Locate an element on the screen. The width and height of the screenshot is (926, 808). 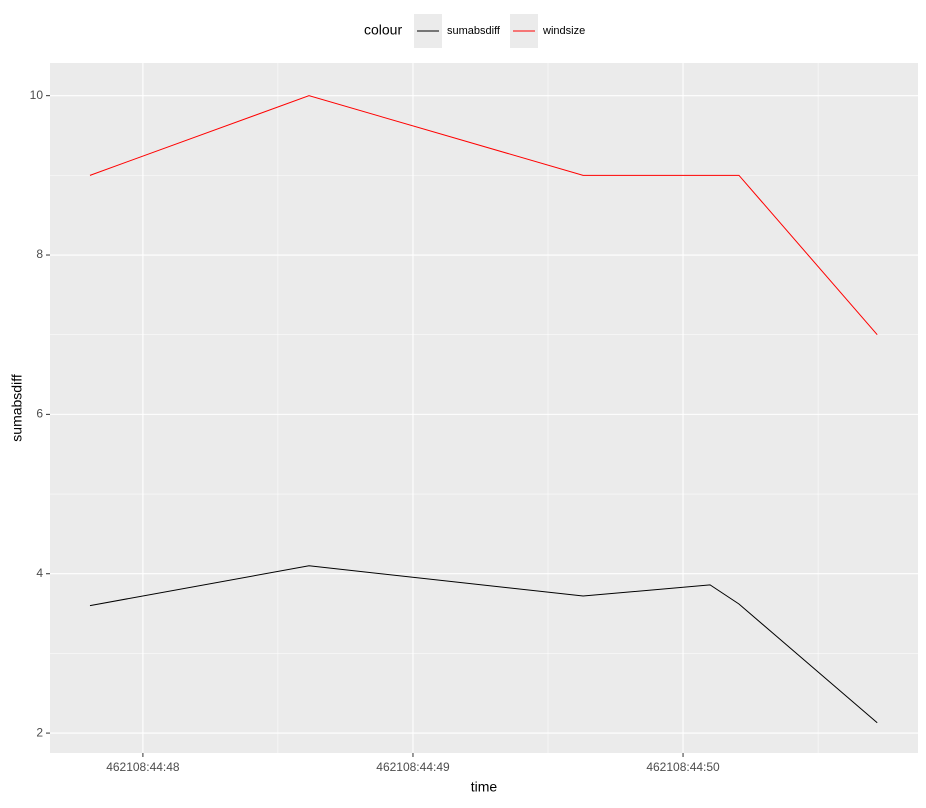
y-axis-title: sumabsdiff is located at coordinates (17, 408).